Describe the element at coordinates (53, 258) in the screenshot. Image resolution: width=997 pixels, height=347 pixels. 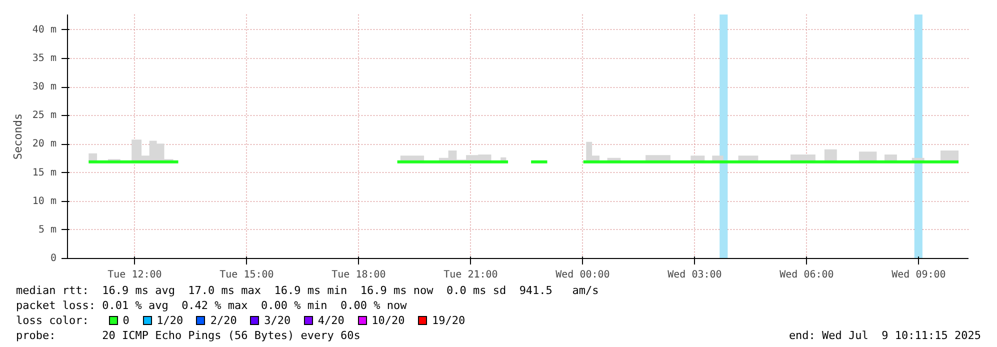
I see `y-tick-label: 0` at that location.